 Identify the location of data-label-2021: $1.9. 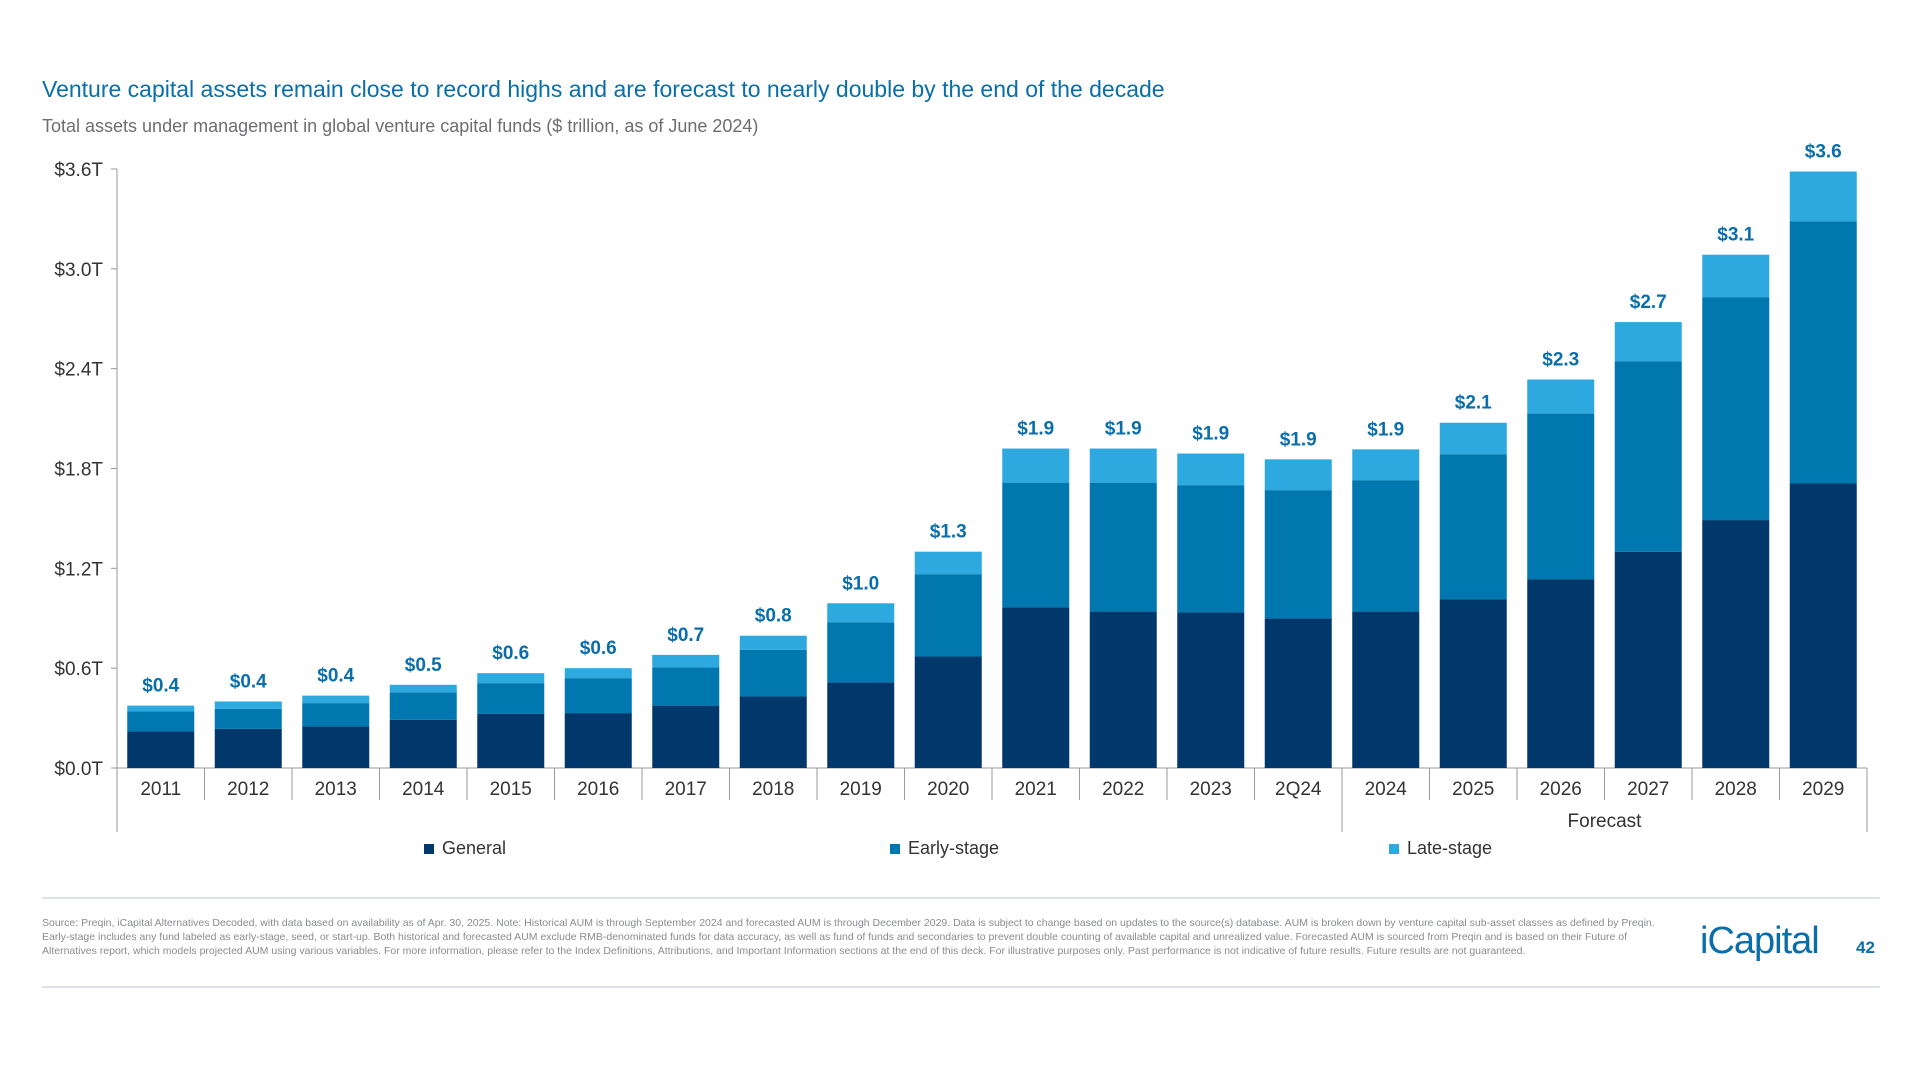
(1035, 429).